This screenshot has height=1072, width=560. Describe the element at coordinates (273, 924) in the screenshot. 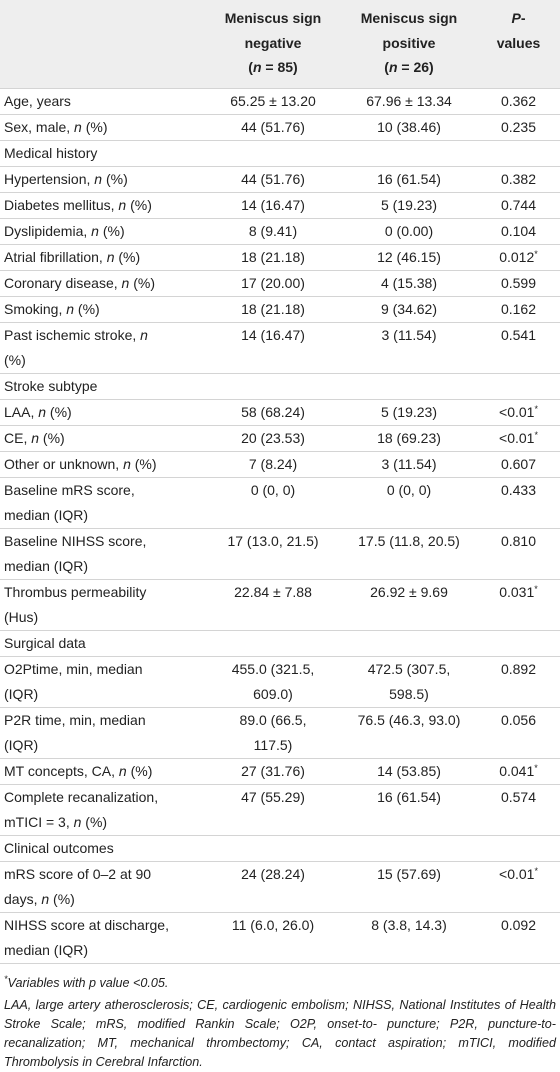

I see `cell-text: 11 (6.0, 26.0)` at that location.